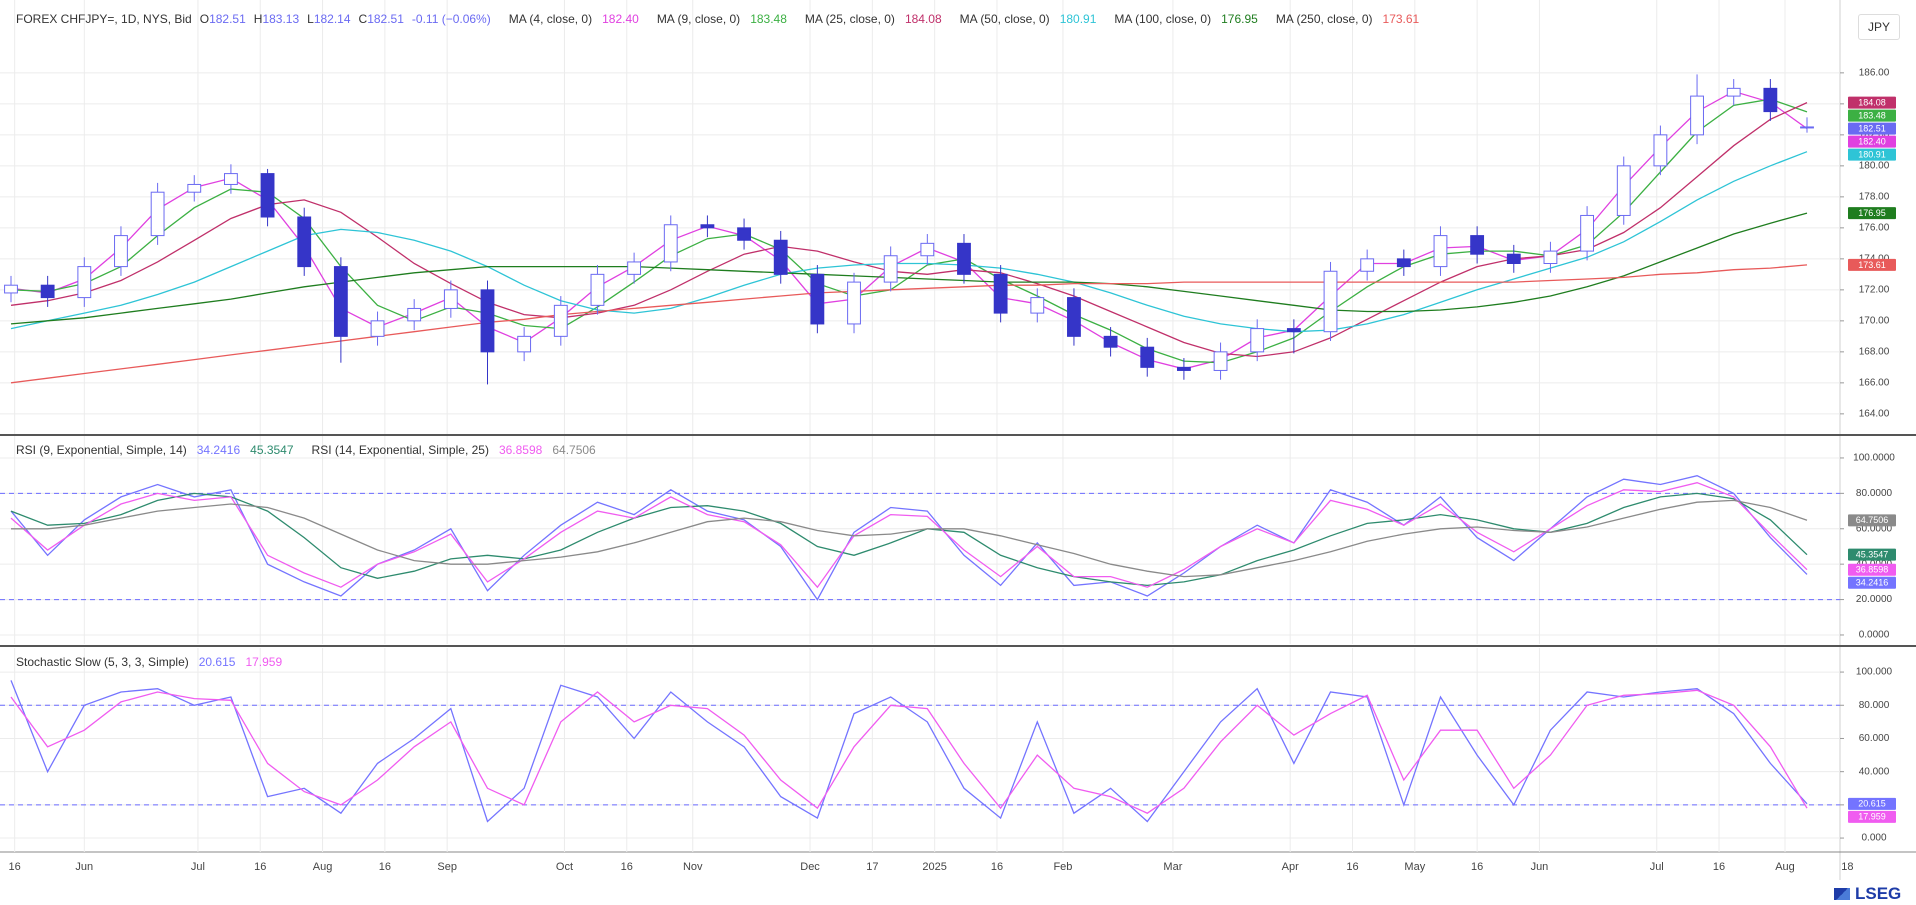  What do you see at coordinates (872, 867) in the screenshot?
I see `x-tick-label: 17` at bounding box center [872, 867].